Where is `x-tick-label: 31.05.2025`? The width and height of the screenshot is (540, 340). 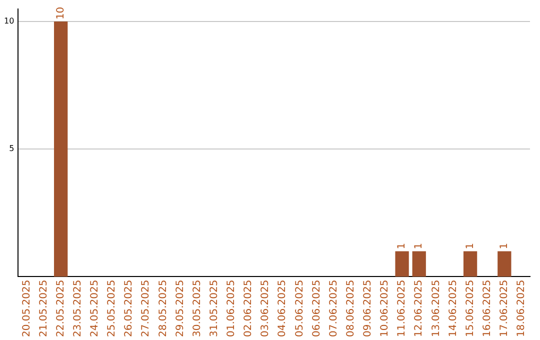 x-tick-label: 31.05.2025 is located at coordinates (214, 309).